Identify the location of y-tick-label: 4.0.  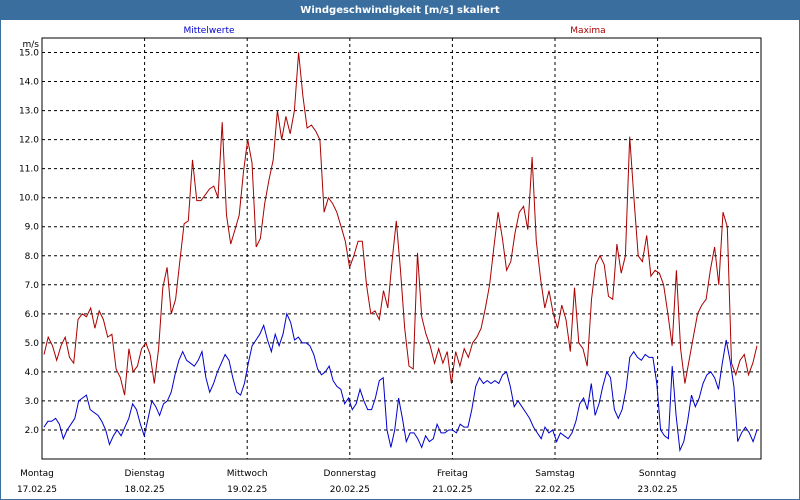
(32, 373).